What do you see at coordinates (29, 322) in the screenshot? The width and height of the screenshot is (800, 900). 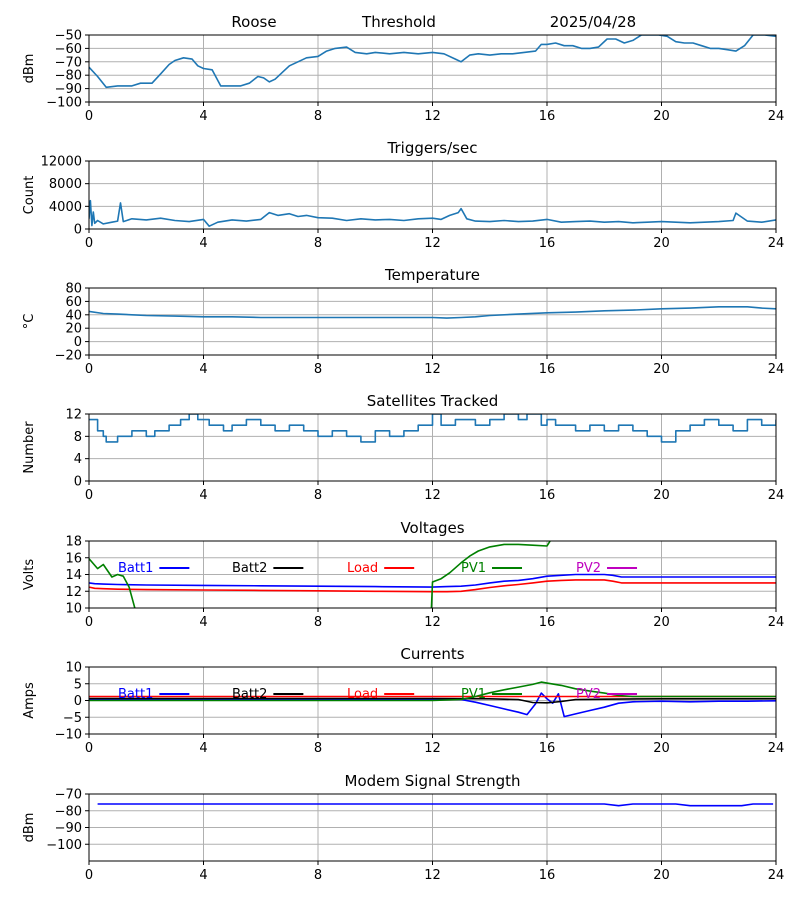 I see `y-axis-label: °C` at bounding box center [29, 322].